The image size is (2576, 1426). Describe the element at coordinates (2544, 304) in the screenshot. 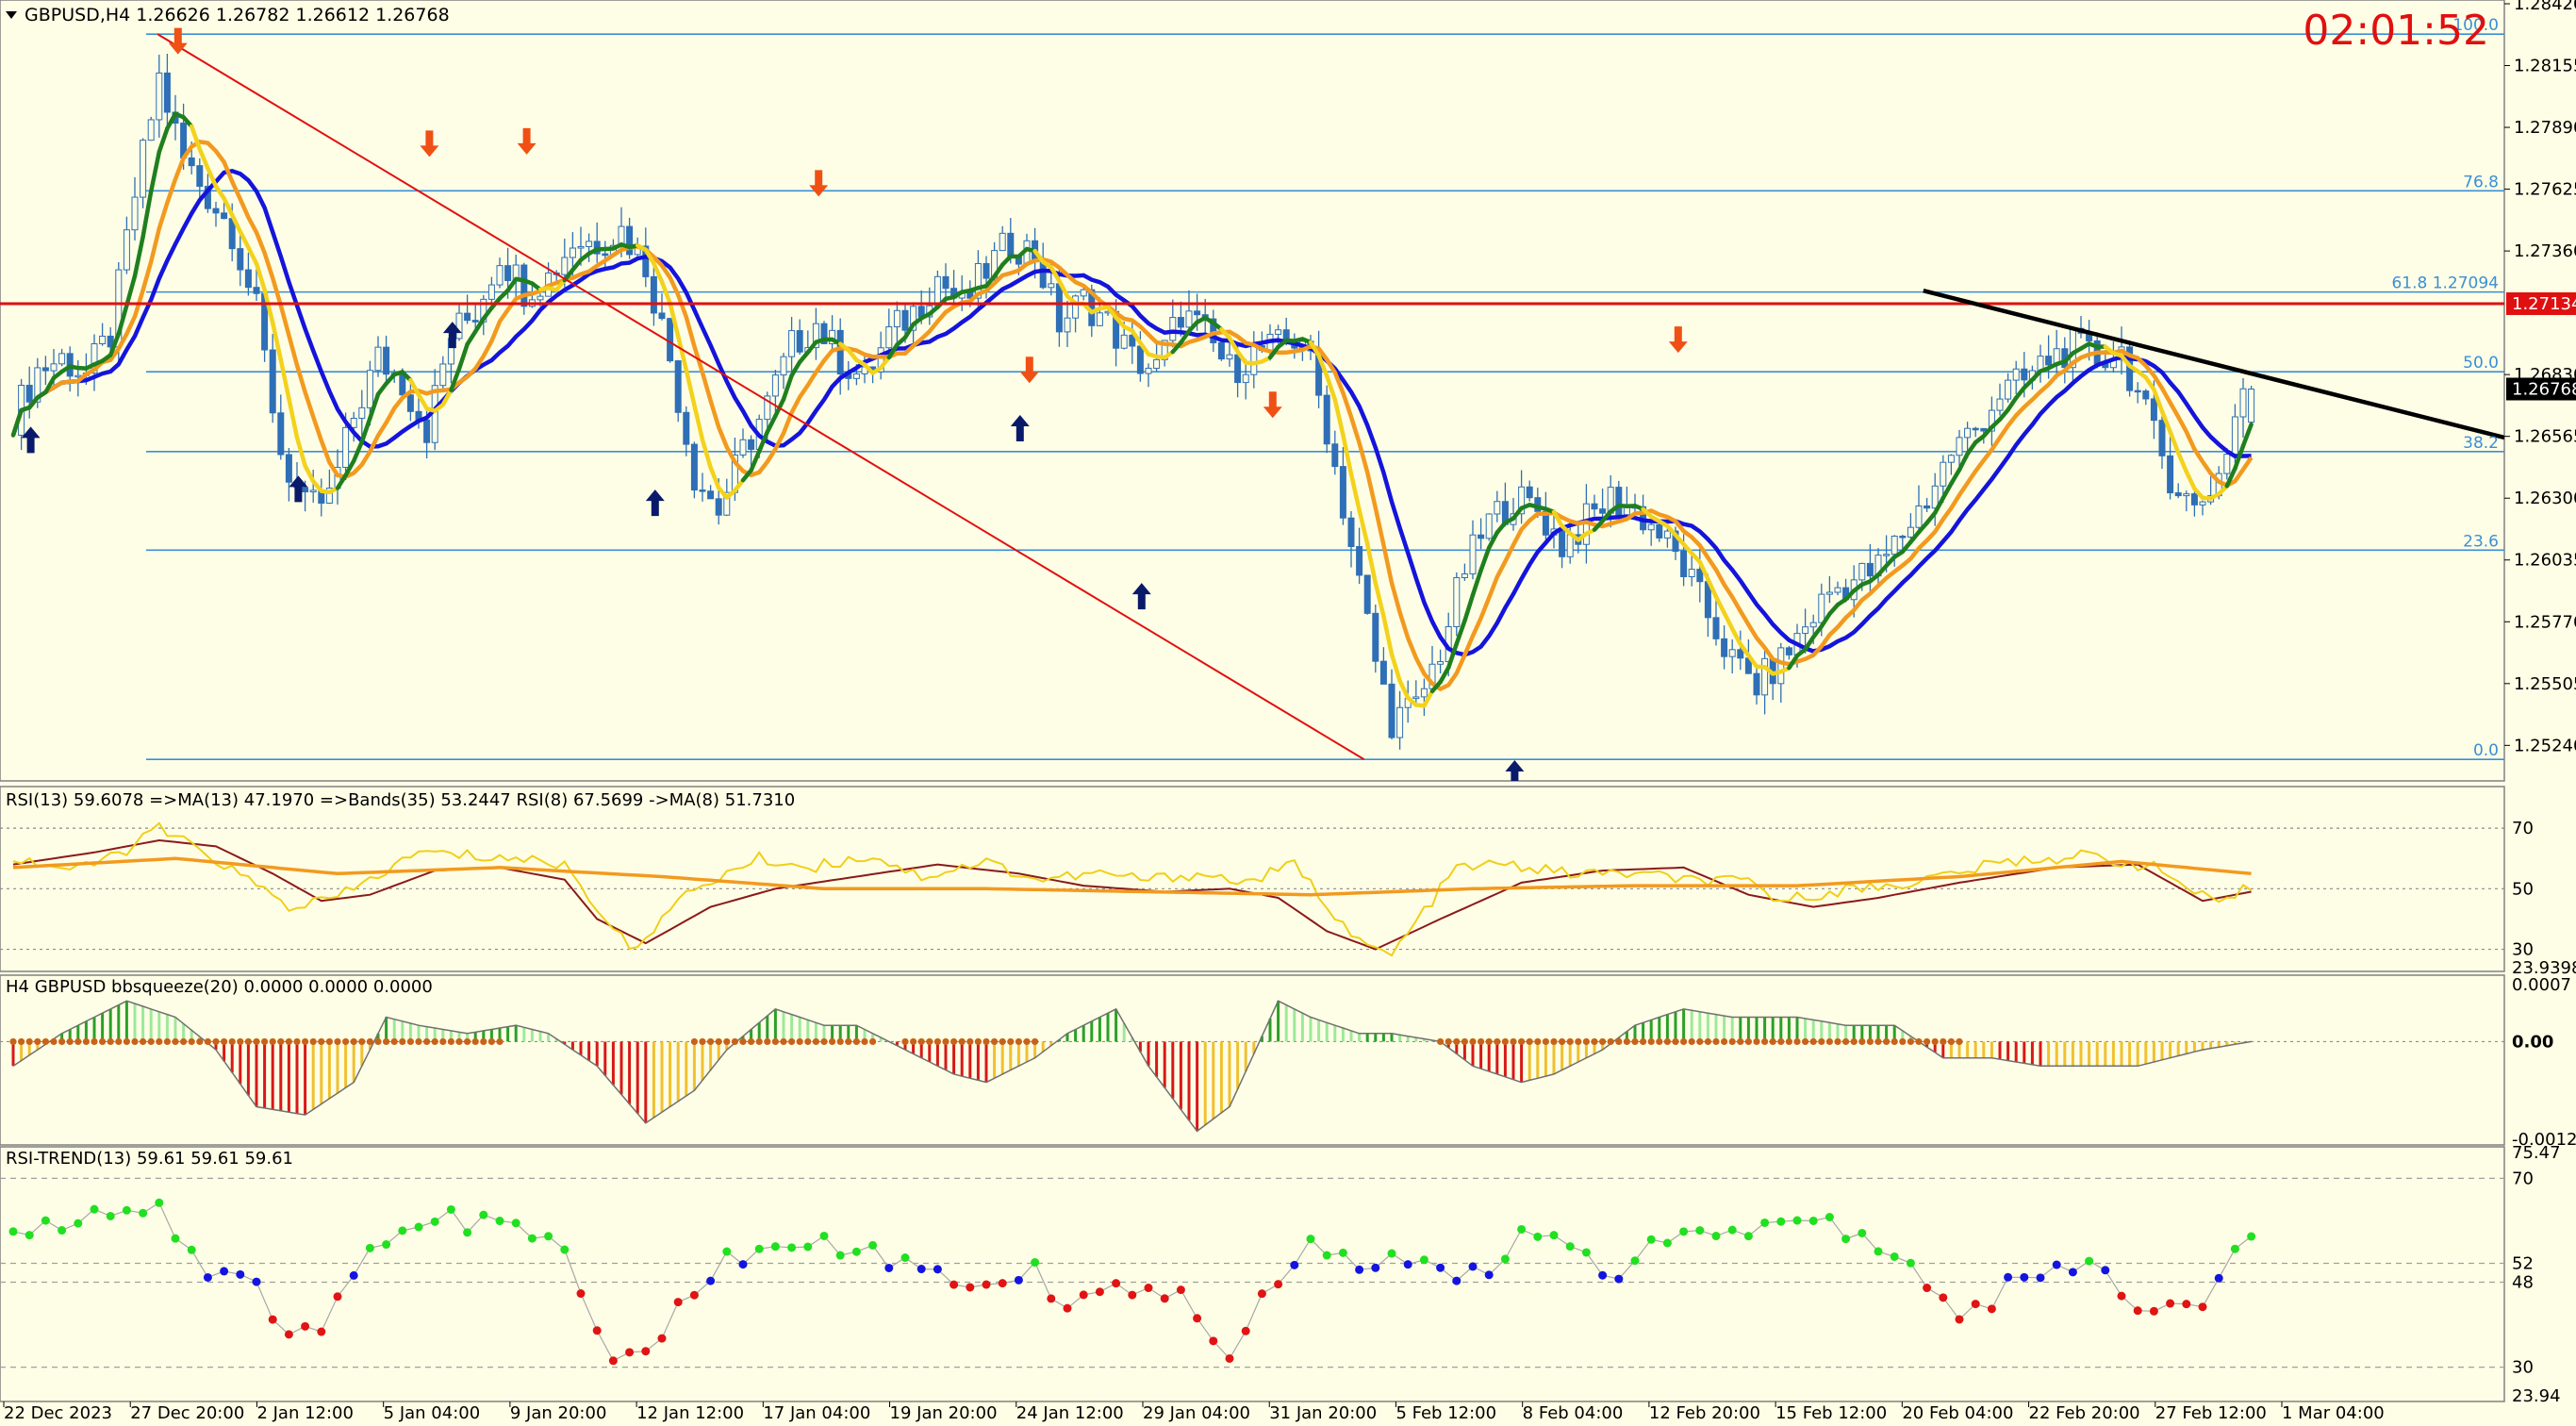

I see `resistance-price-label: 1.27134` at that location.